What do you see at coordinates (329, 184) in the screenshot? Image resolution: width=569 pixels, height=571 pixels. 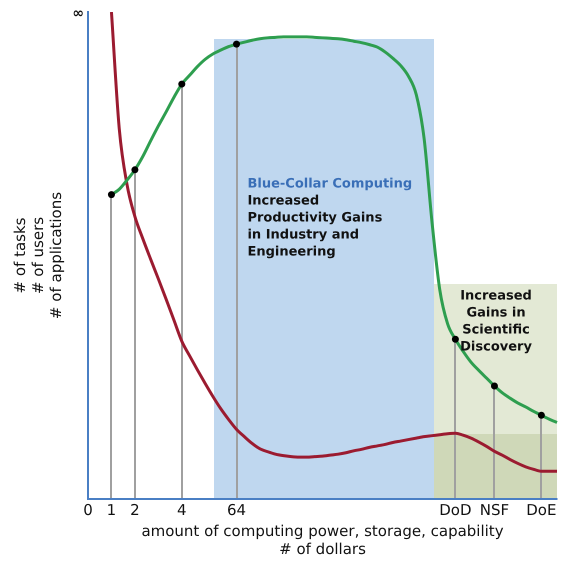 I see `annotation: Blue-Collar Computing` at bounding box center [329, 184].